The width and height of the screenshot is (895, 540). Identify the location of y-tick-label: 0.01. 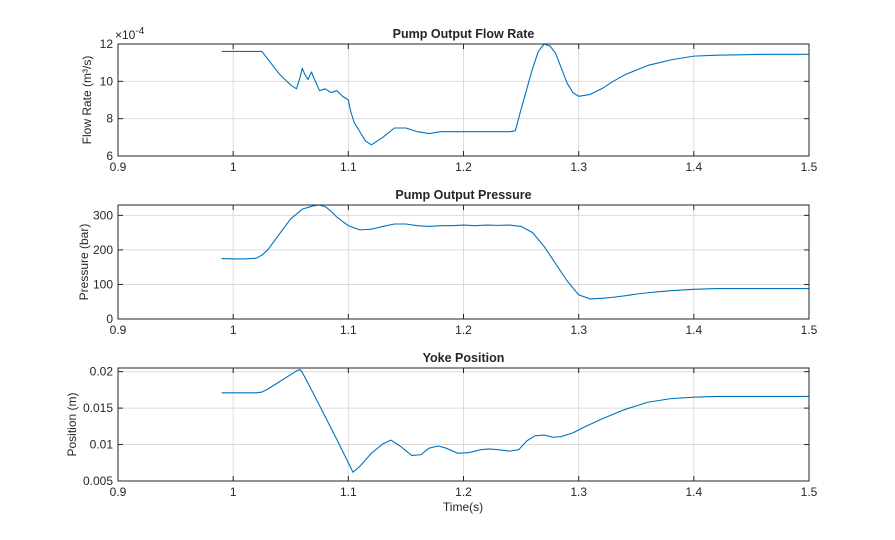
(102, 445).